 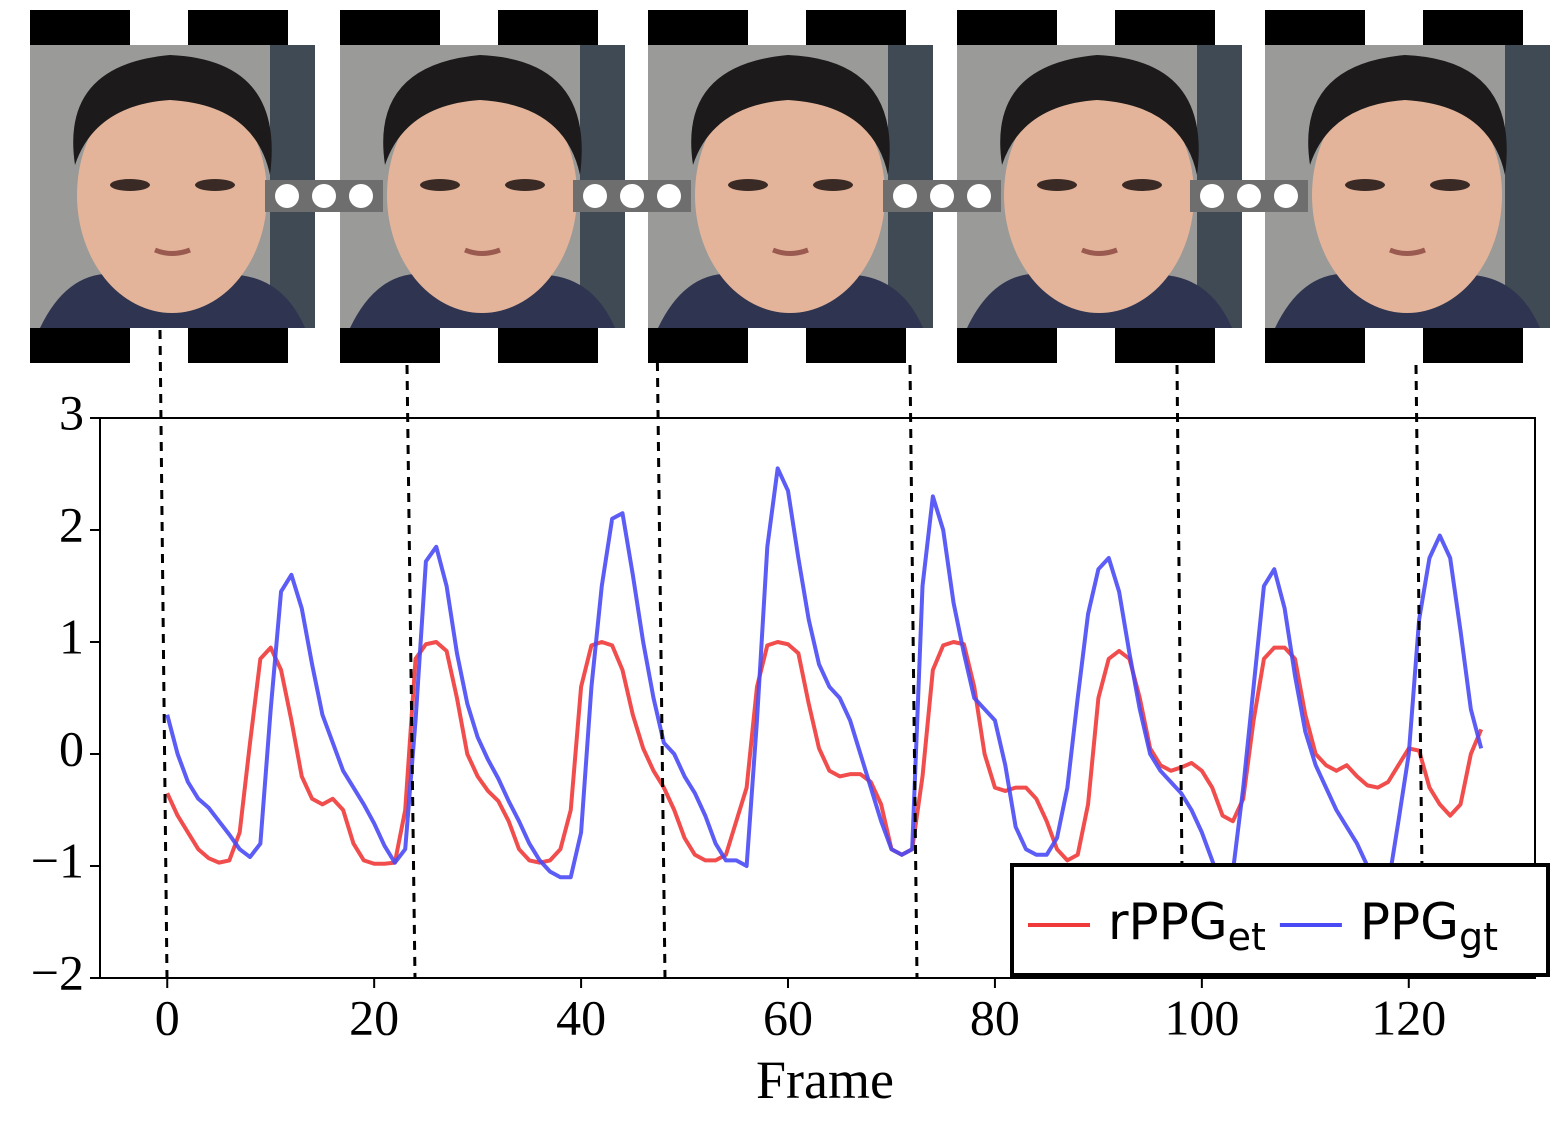 I want to click on x-tick-label: 40, so click(x=581, y=1017).